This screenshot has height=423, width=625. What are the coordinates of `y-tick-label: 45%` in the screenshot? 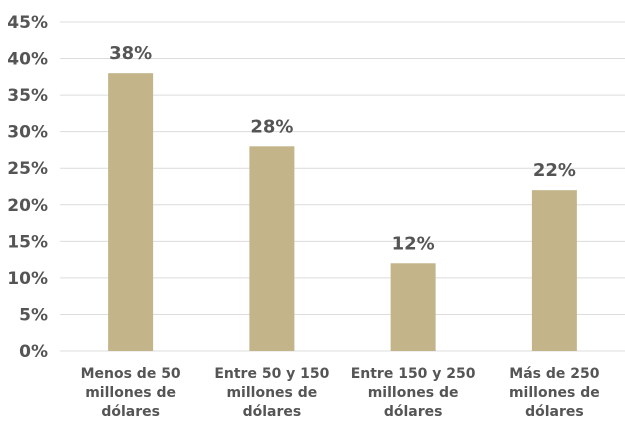 It's located at (27, 23).